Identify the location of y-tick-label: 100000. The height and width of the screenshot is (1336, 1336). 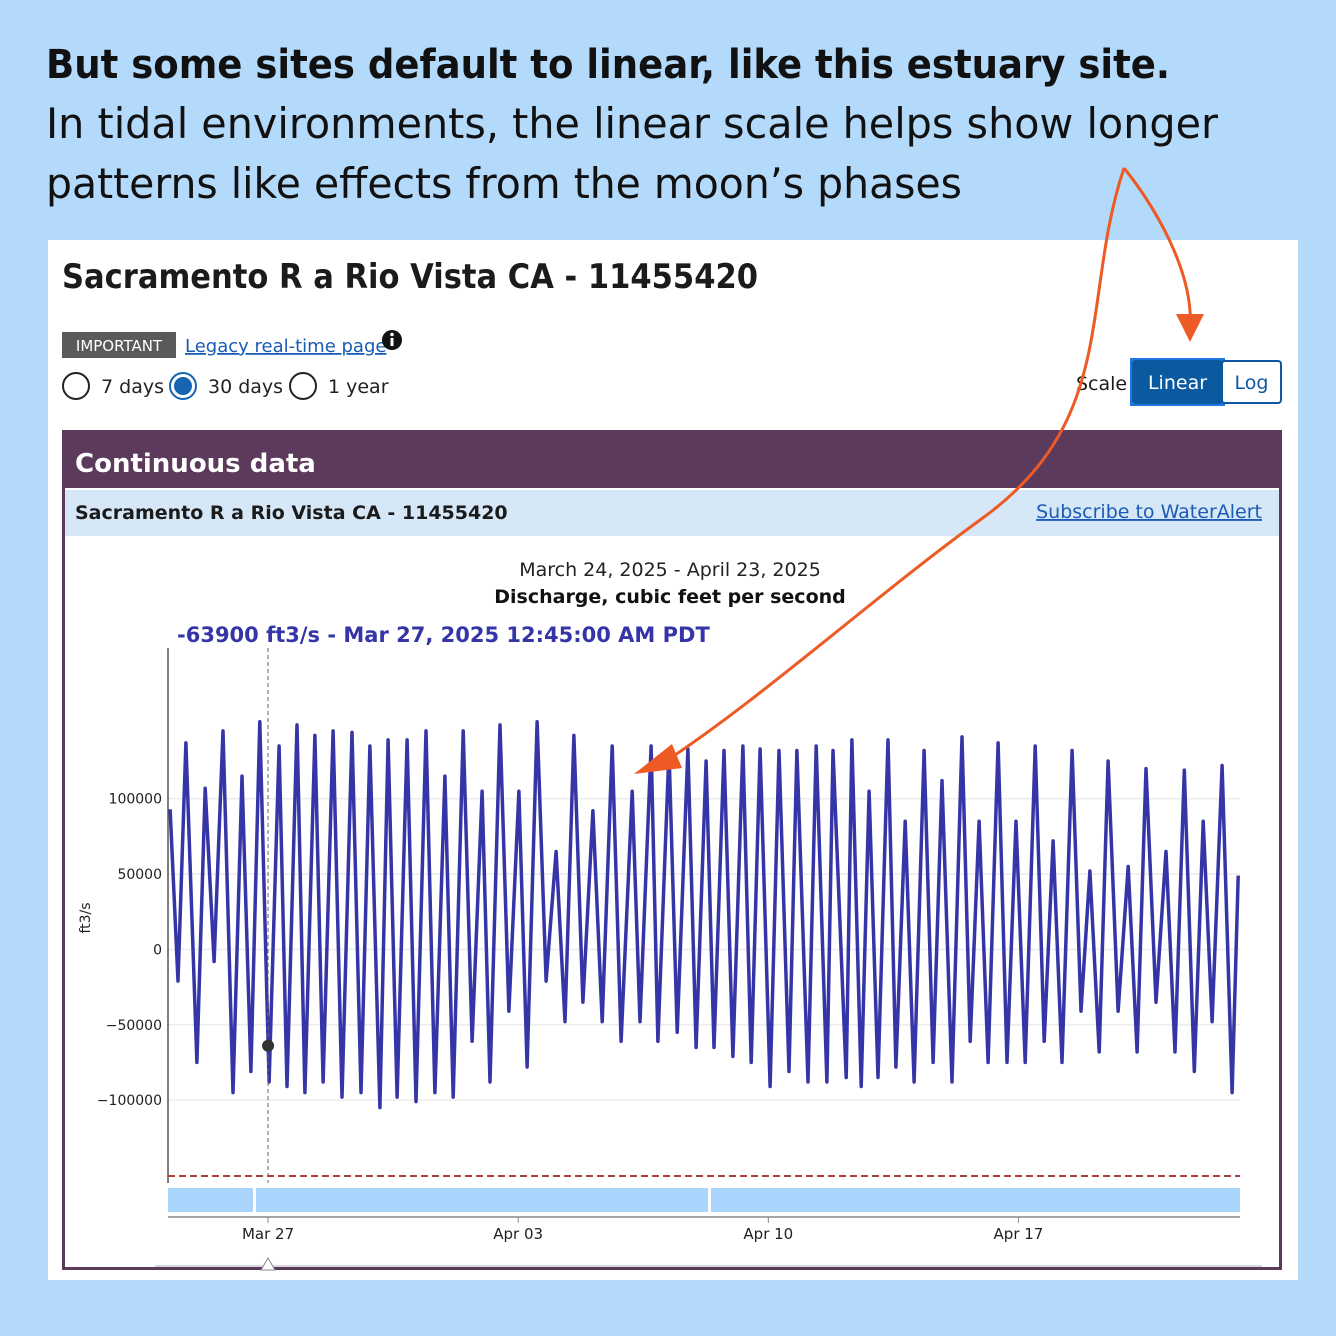
(135, 800).